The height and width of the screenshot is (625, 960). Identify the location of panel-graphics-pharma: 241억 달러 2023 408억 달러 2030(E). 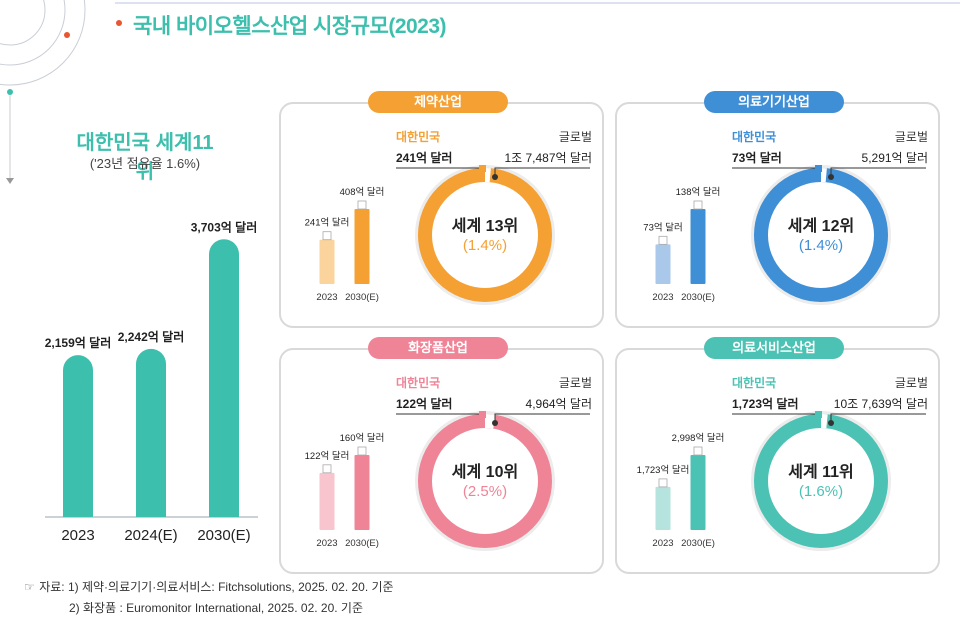
(447, 235).